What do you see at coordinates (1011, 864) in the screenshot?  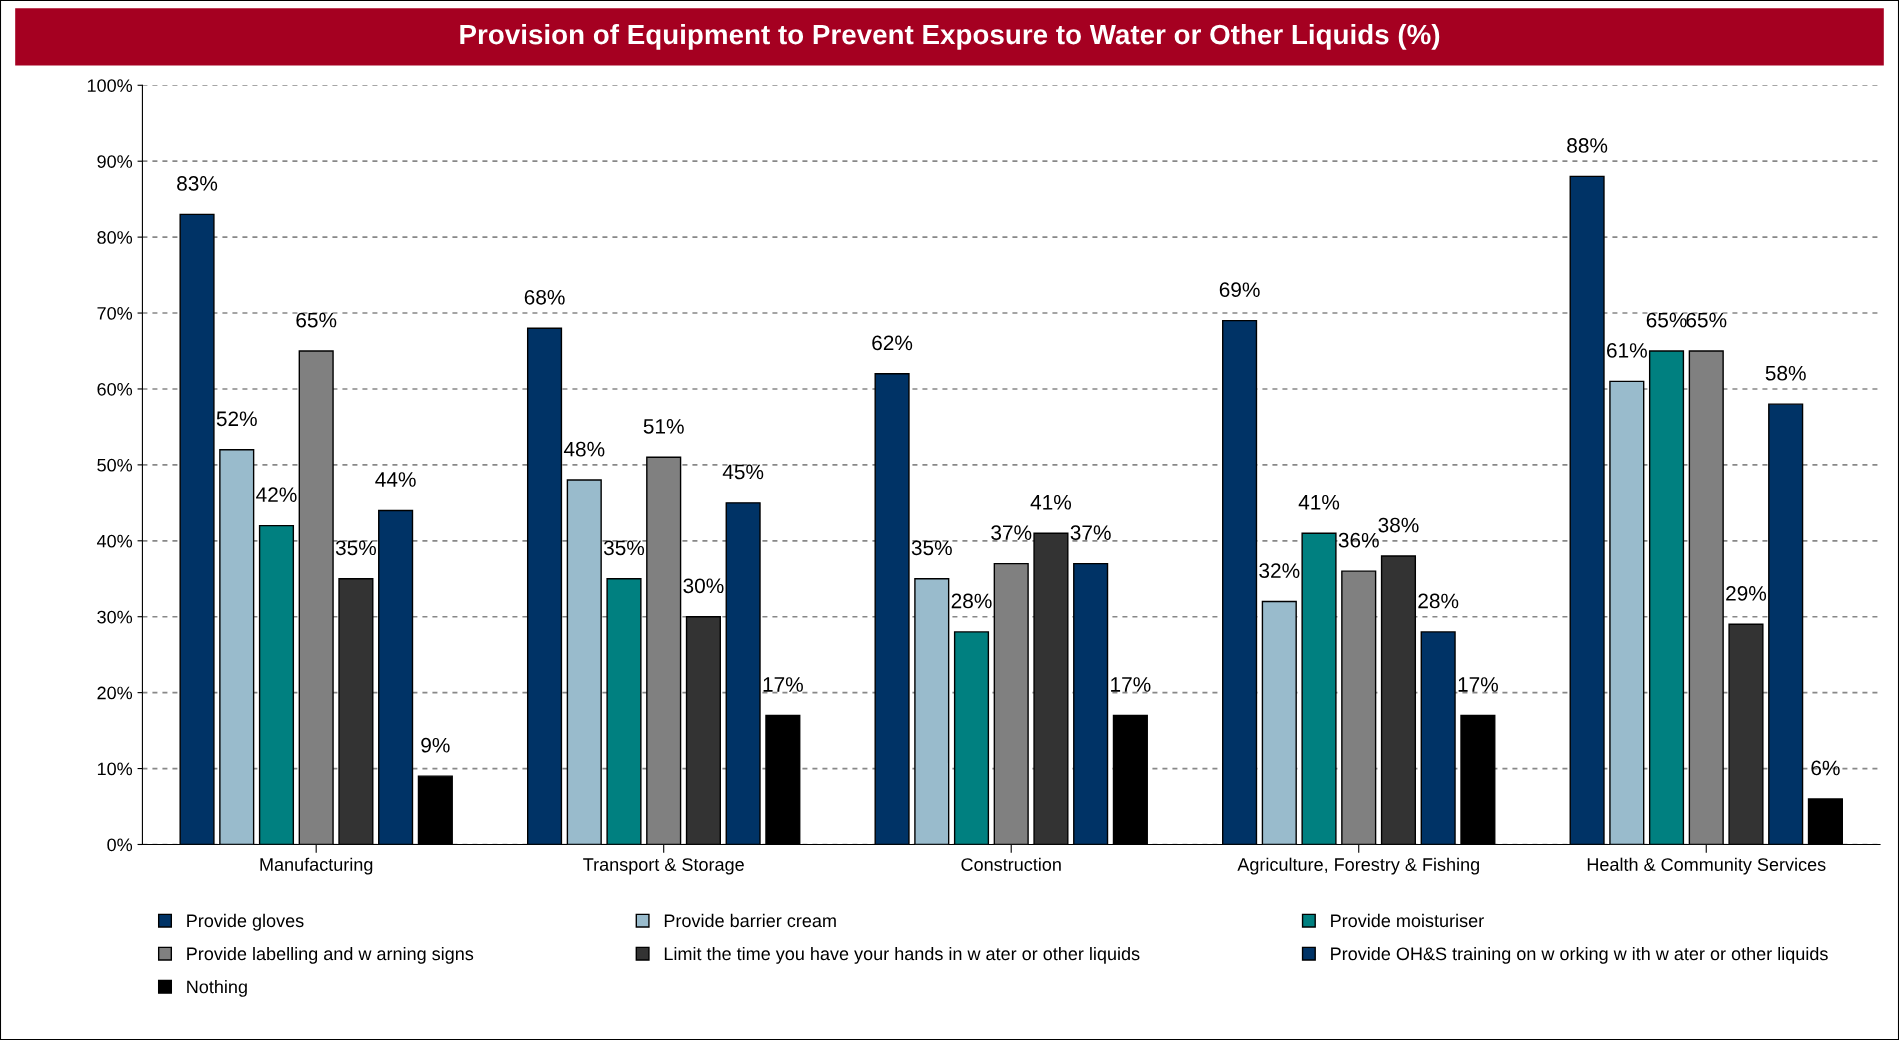 I see `x-tick-label: Construction` at bounding box center [1011, 864].